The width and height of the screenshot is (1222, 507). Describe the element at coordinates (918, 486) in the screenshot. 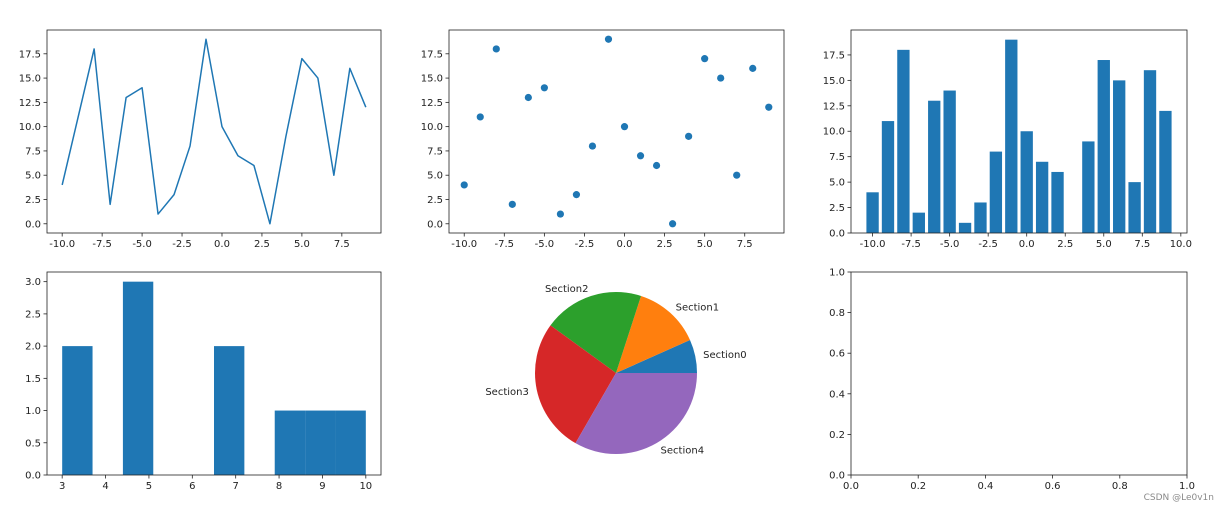

I see `x-tick-label: 0.2` at that location.